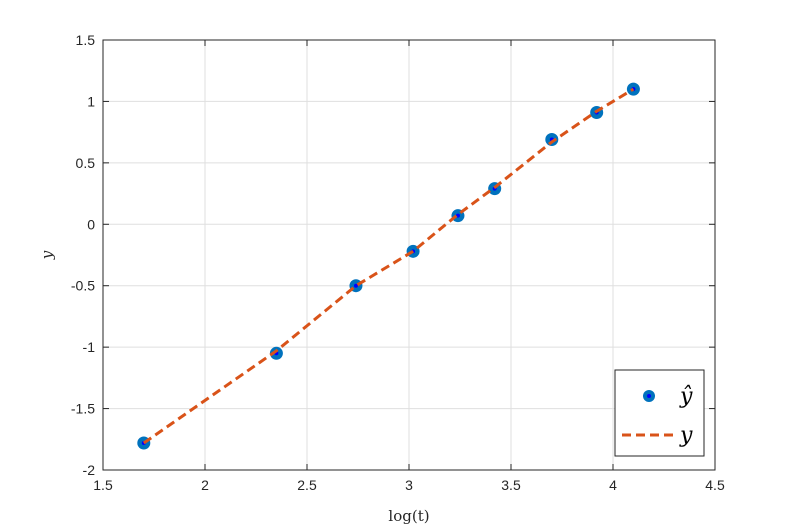  Describe the element at coordinates (715, 485) in the screenshot. I see `x-tick-label: 4.5` at that location.